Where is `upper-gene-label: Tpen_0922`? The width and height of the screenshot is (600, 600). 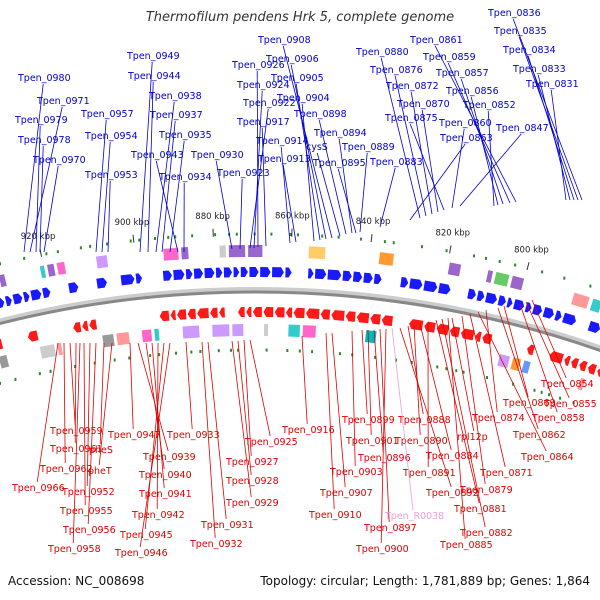 upper-gene-label: Tpen_0922 is located at coordinates (269, 103).